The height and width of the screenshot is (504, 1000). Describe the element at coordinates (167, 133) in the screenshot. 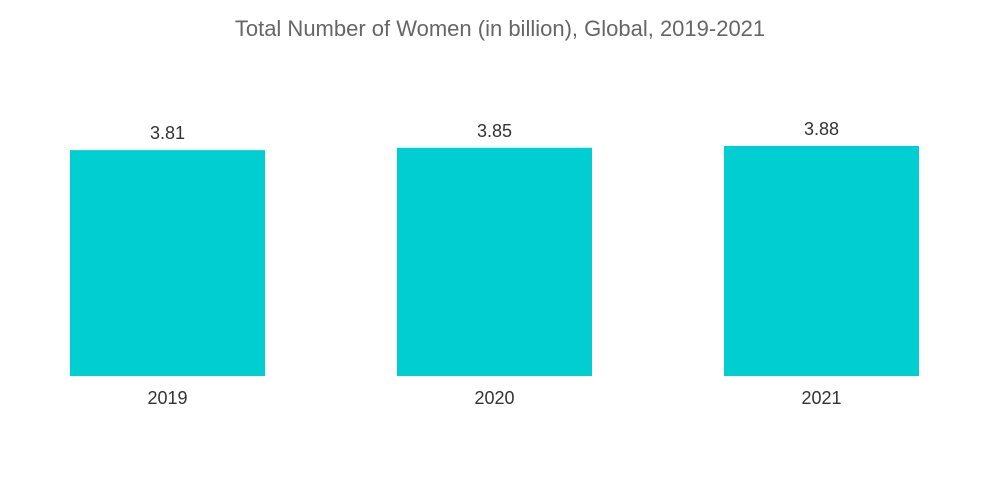

I see `bar-value-label-2019: 3.81` at that location.